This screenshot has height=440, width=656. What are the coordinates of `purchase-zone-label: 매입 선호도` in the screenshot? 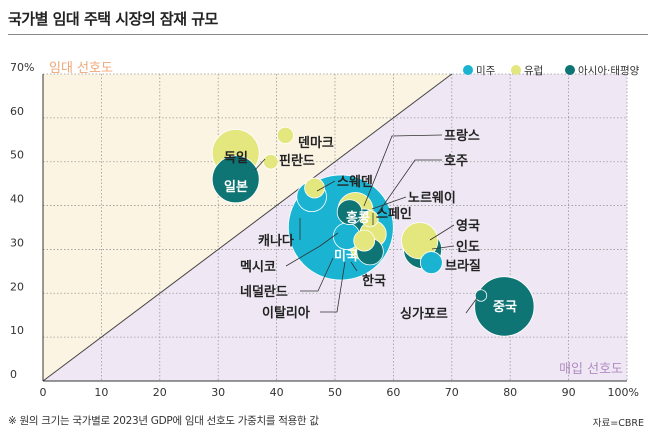 It's located at (591, 369).